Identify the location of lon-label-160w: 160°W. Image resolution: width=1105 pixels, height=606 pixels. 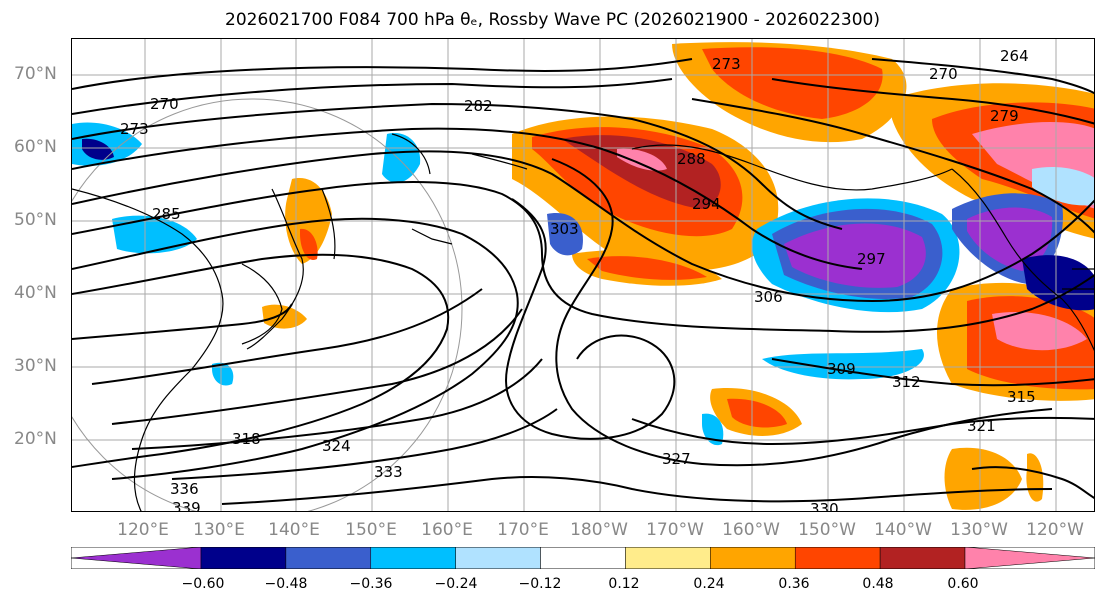
(751, 530).